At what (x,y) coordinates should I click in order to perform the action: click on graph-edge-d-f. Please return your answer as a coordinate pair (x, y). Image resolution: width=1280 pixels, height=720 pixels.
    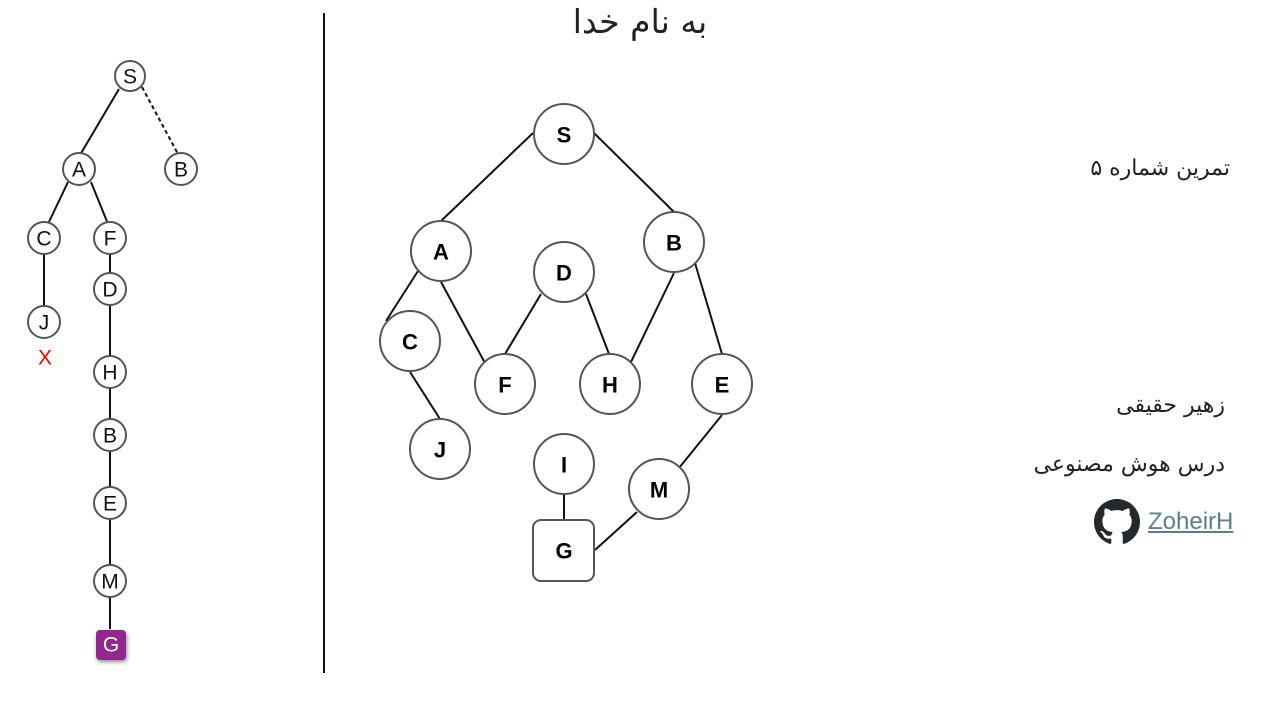
    Looking at the image, I should click on (523, 324).